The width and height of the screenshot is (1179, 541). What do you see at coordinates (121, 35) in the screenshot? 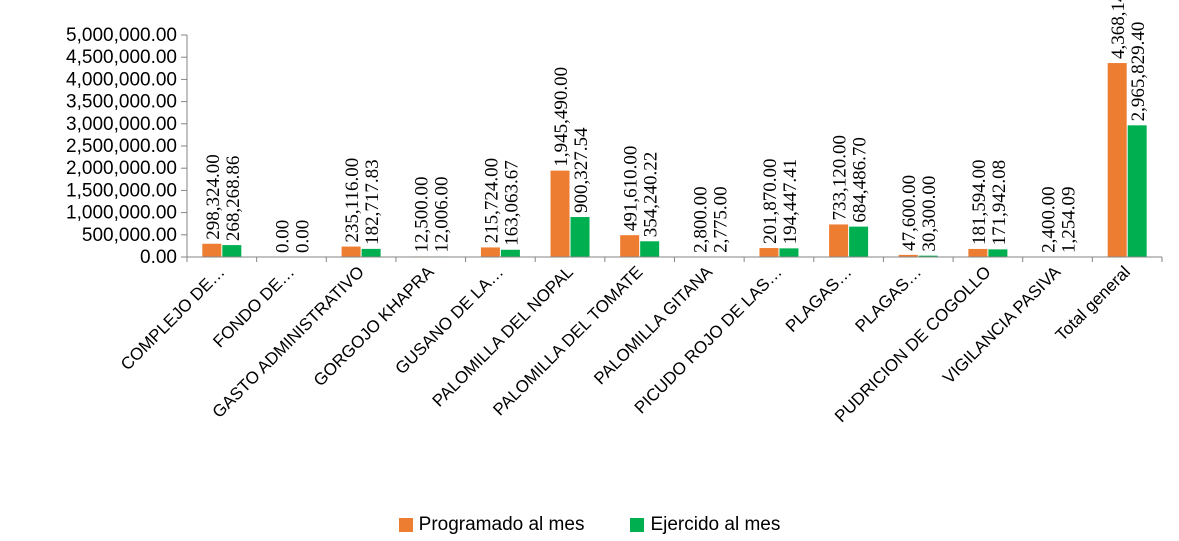
I see `y-tick-label: 5,000,000.00` at bounding box center [121, 35].